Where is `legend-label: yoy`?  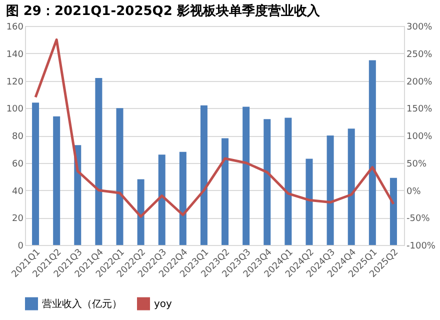
legend-label: yoy is located at coordinates (163, 304).